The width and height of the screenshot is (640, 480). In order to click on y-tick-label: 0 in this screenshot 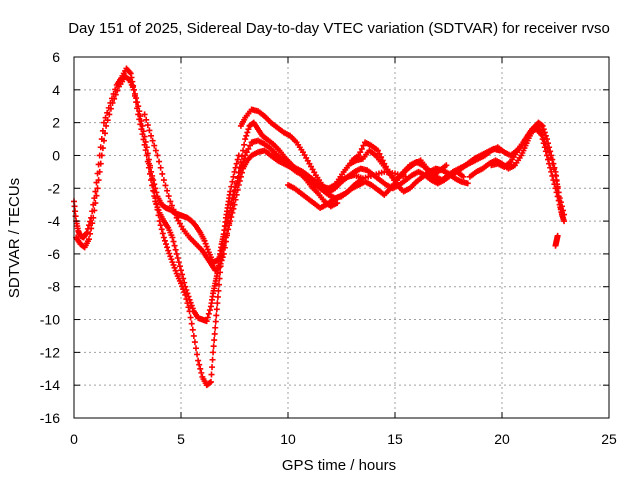, I will do `click(56, 155)`.